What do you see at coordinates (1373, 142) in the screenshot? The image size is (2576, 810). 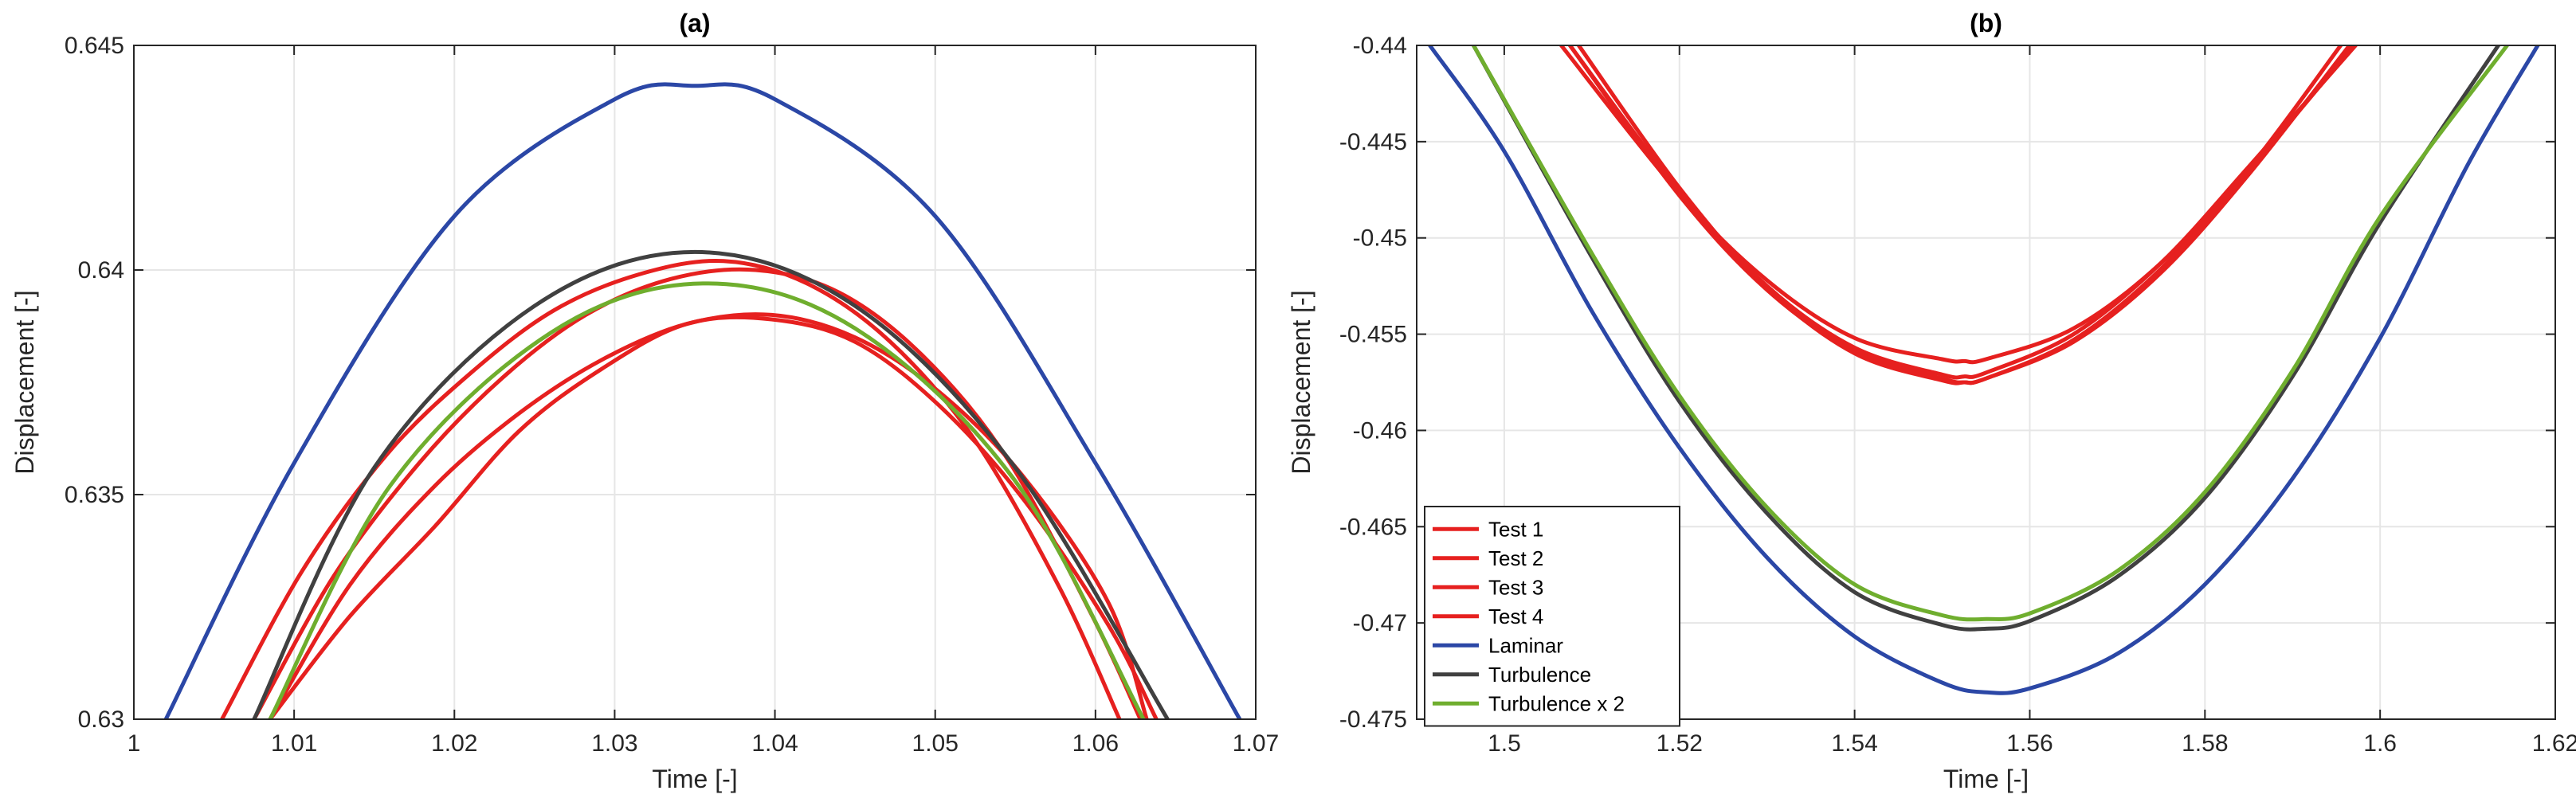 I see `y-tick-label: -0.445` at bounding box center [1373, 142].